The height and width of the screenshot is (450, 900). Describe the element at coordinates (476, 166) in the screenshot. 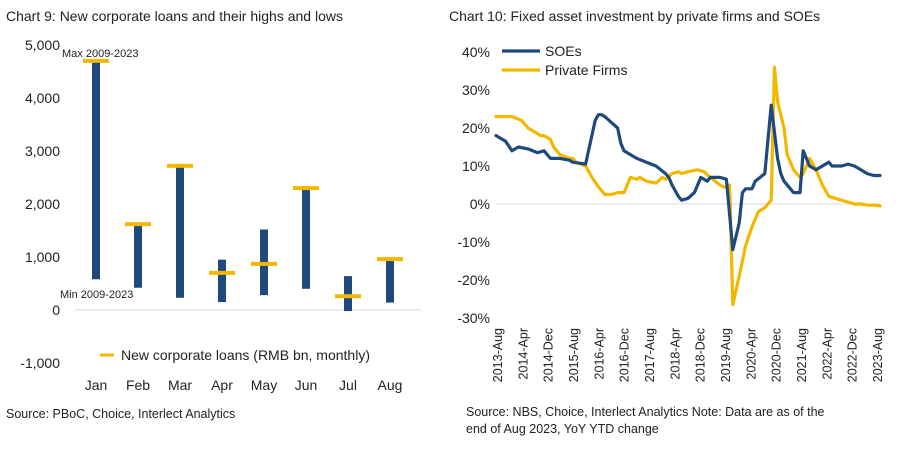

I see `y-tick-label: 10%` at that location.